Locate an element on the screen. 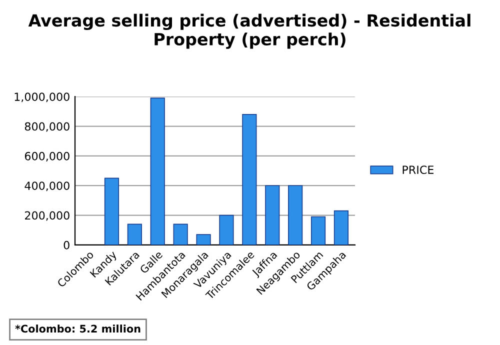 This screenshot has height=345, width=500. y-tick-label: 600,000 is located at coordinates (47, 157).